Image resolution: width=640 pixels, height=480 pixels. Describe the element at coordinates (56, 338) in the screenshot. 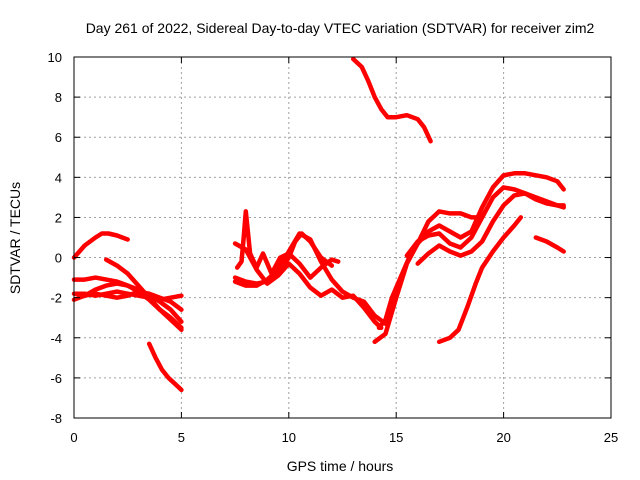

I see `y-tick-label: -4` at that location.